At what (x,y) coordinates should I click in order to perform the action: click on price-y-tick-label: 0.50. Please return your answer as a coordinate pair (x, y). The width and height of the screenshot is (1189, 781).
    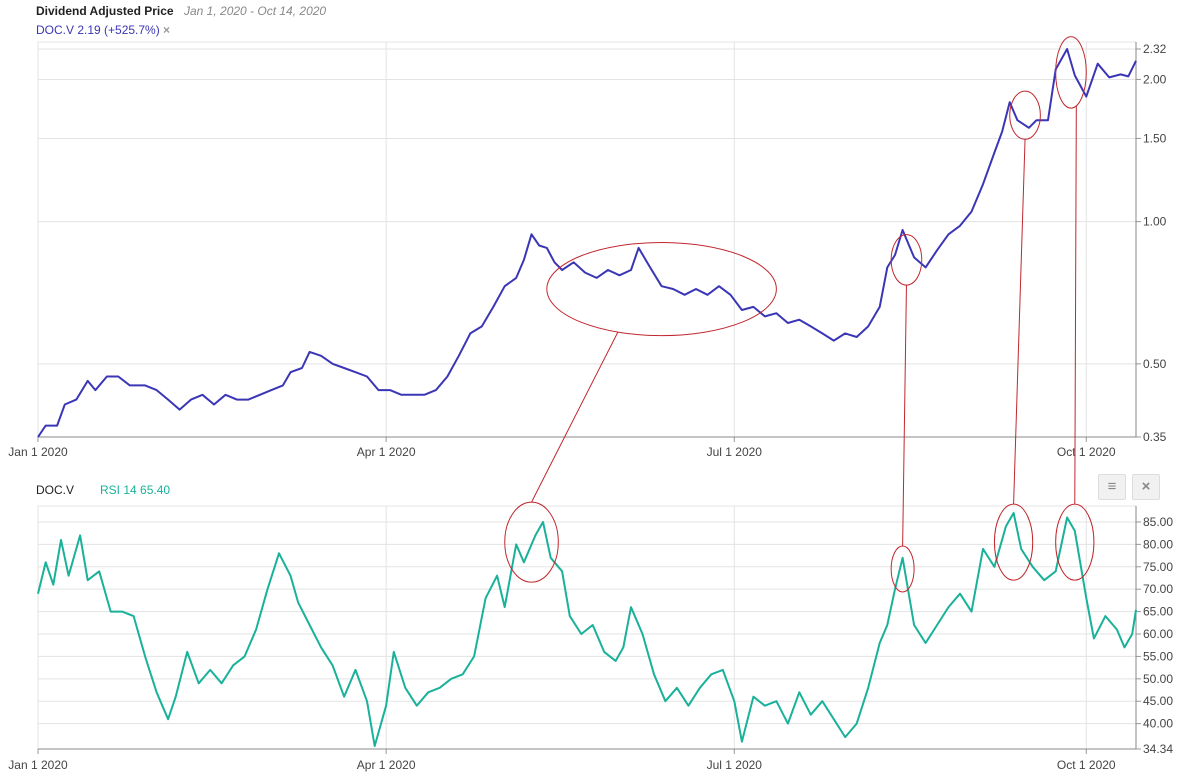
    Looking at the image, I should click on (1155, 364).